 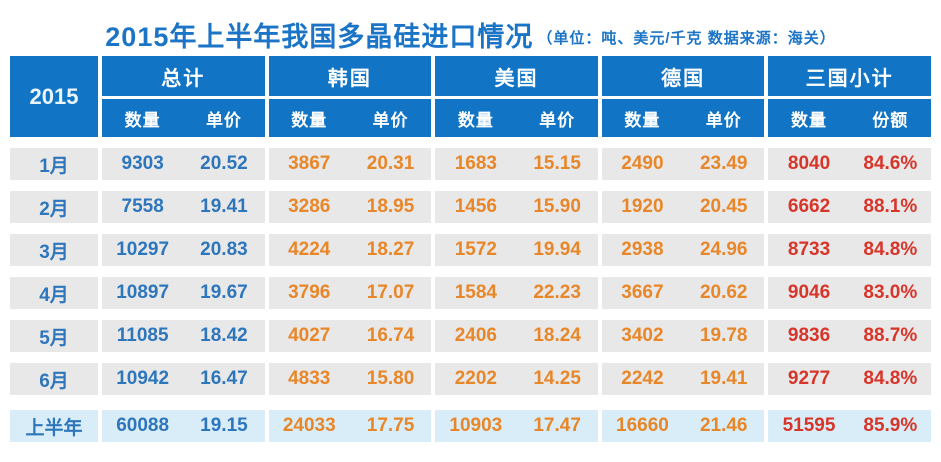 What do you see at coordinates (809, 425) in the screenshot?
I see `qty-value: 51595` at bounding box center [809, 425].